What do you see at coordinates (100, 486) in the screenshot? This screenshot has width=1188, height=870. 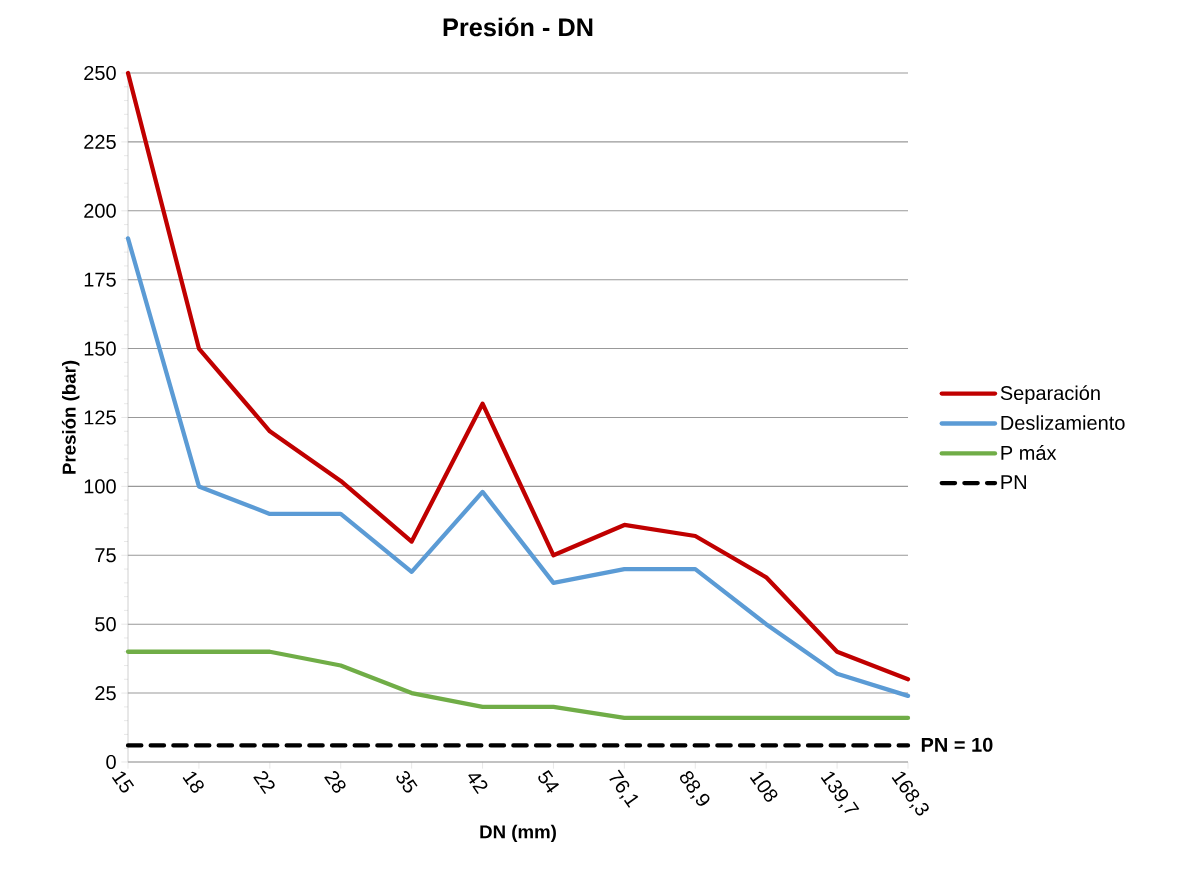 I see `y-tick-label: 100` at bounding box center [100, 486].